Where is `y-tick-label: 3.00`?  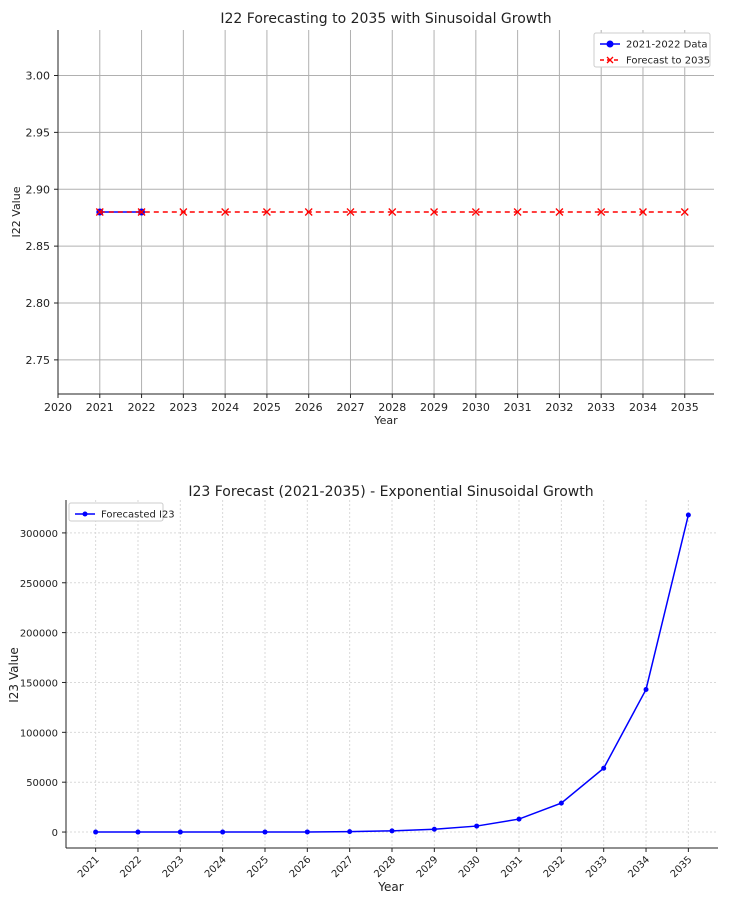
y-tick-label: 3.00 is located at coordinates (38, 76).